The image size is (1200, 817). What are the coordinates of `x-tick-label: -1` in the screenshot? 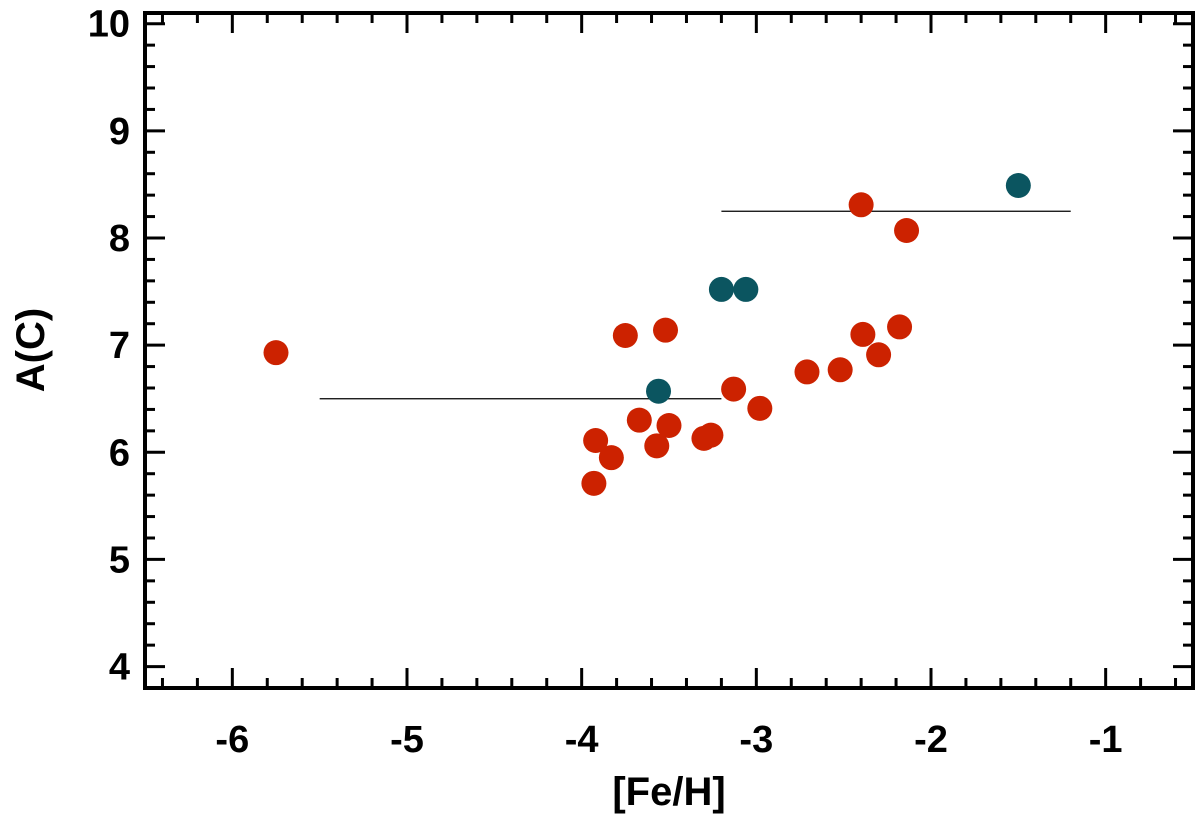 It's located at (1106, 740).